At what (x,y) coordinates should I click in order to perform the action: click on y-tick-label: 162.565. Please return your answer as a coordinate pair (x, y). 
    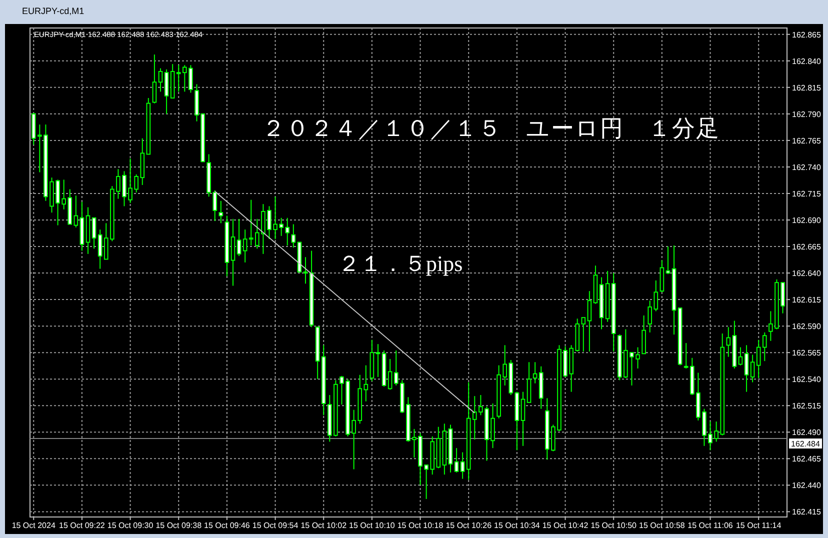
    Looking at the image, I should click on (807, 353).